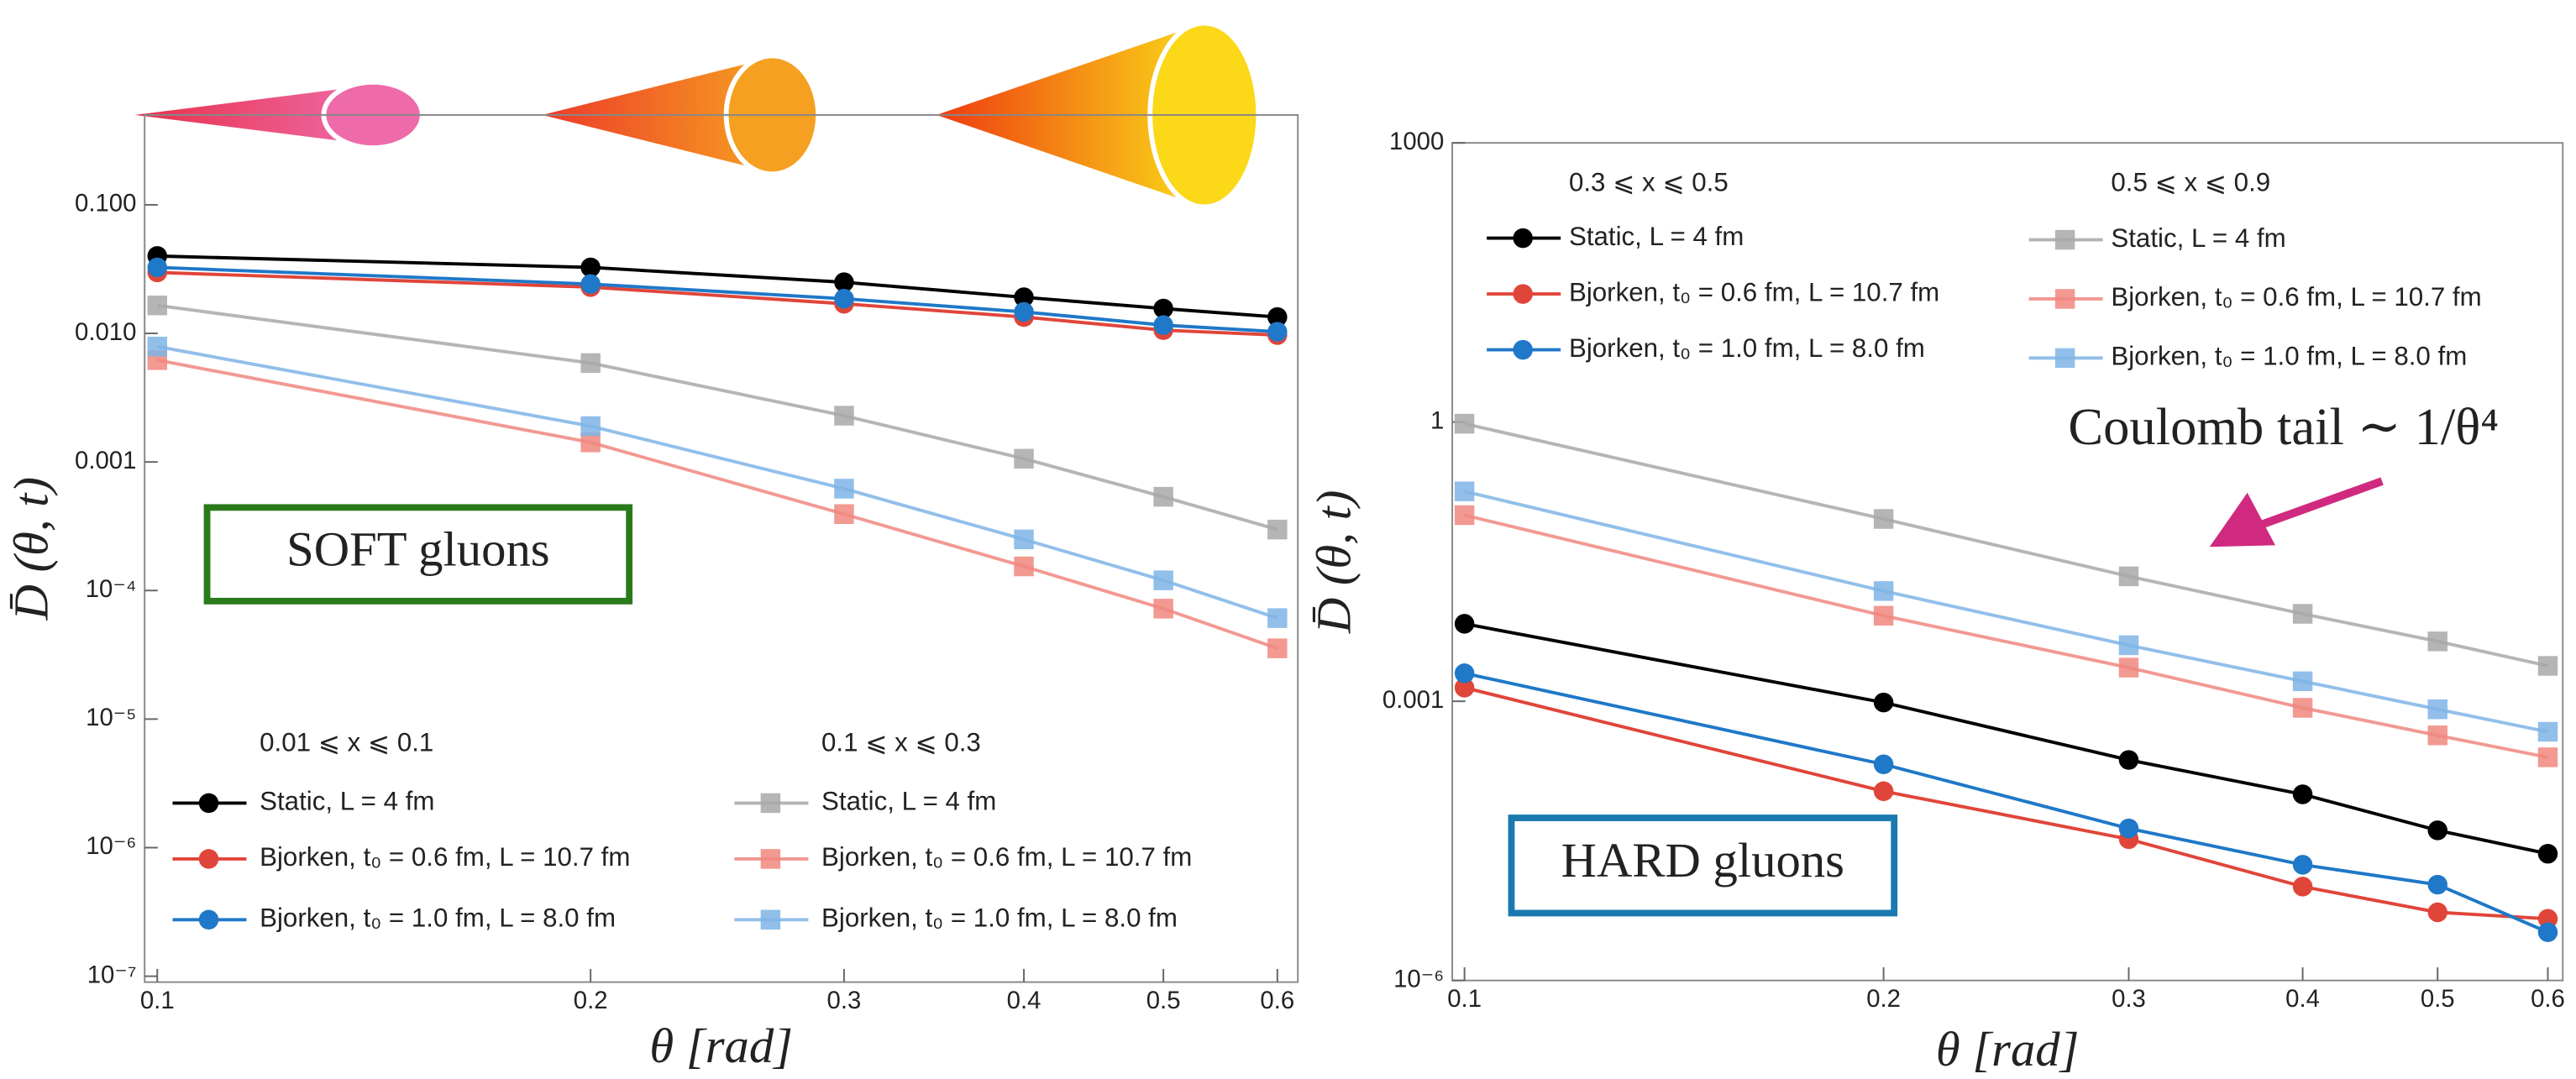 Image resolution: width=2576 pixels, height=1079 pixels. Describe the element at coordinates (1702, 861) in the screenshot. I see `annotation: HARD gluons` at that location.